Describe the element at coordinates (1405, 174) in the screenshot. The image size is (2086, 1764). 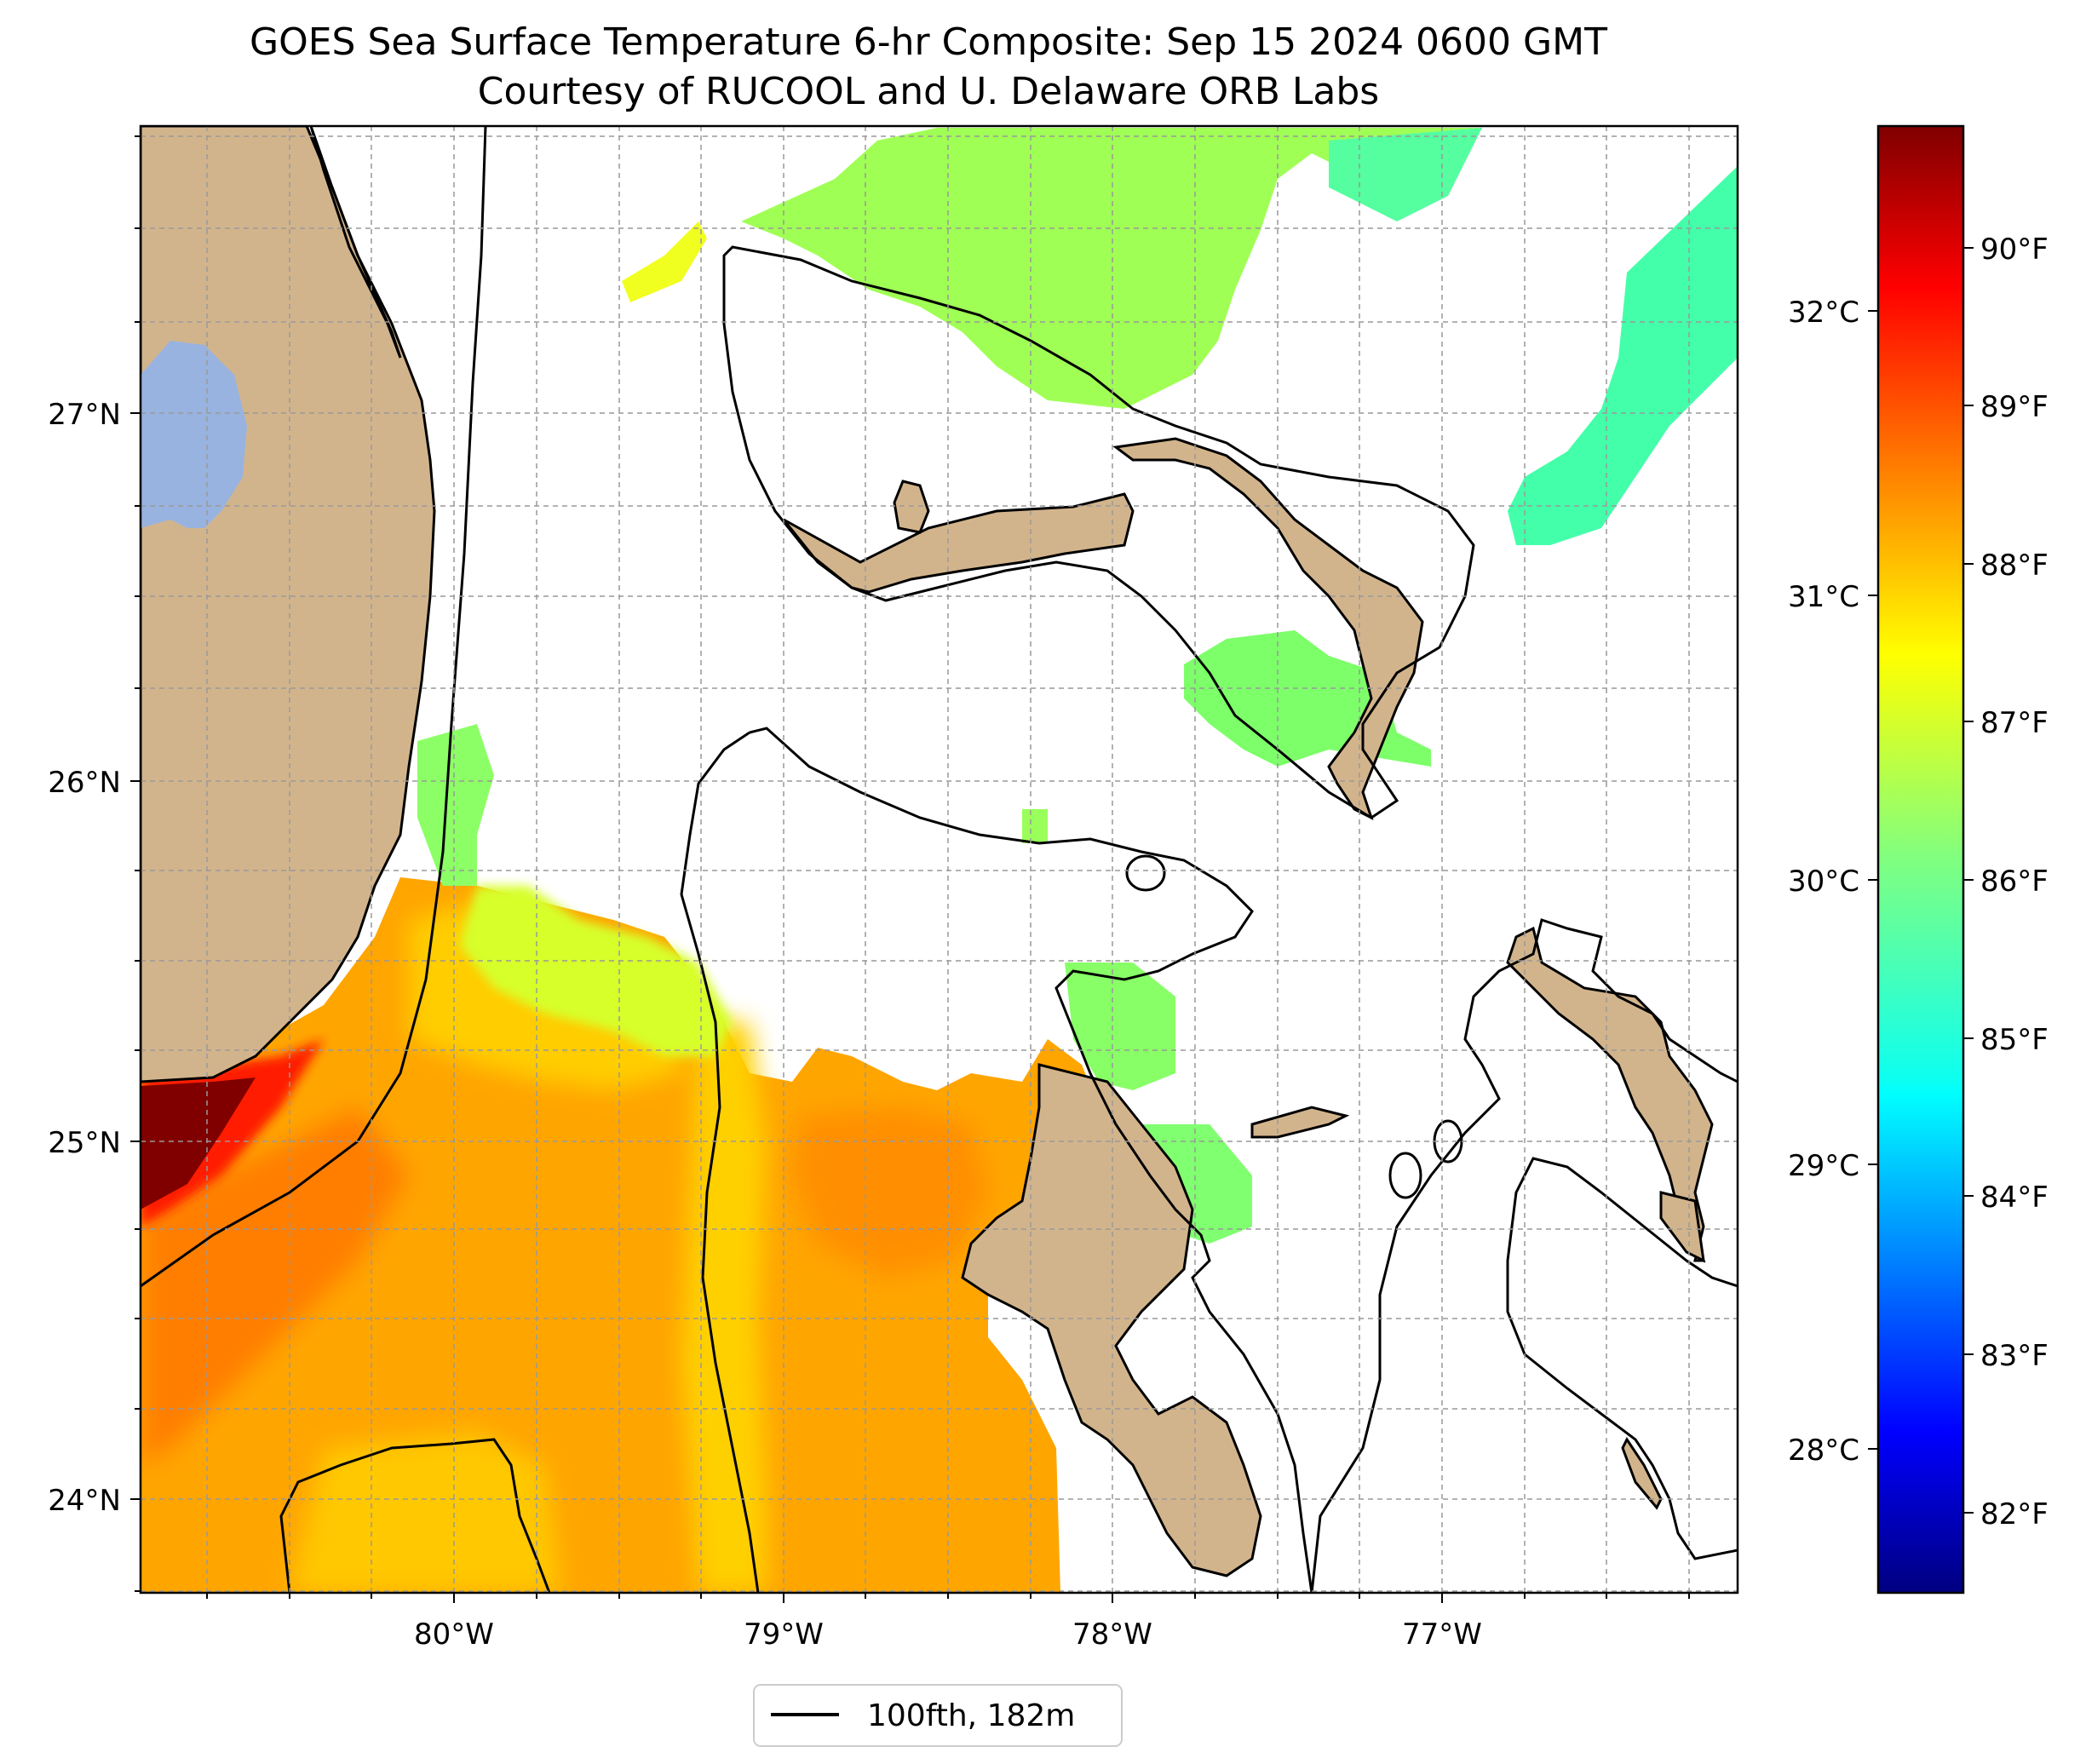
I see `sst-region-teal-north` at that location.